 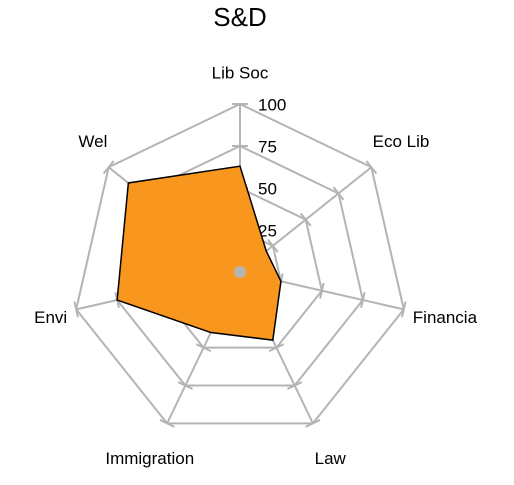 I want to click on y-tick-label: 25, so click(x=267, y=230).